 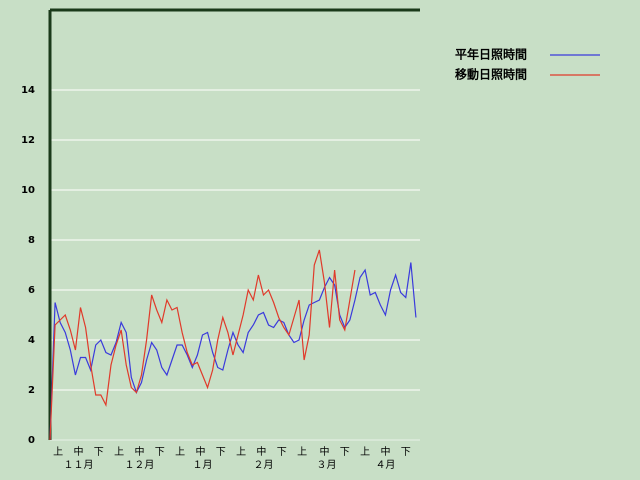 I want to click on y-tick-label: 4, so click(x=31, y=340).